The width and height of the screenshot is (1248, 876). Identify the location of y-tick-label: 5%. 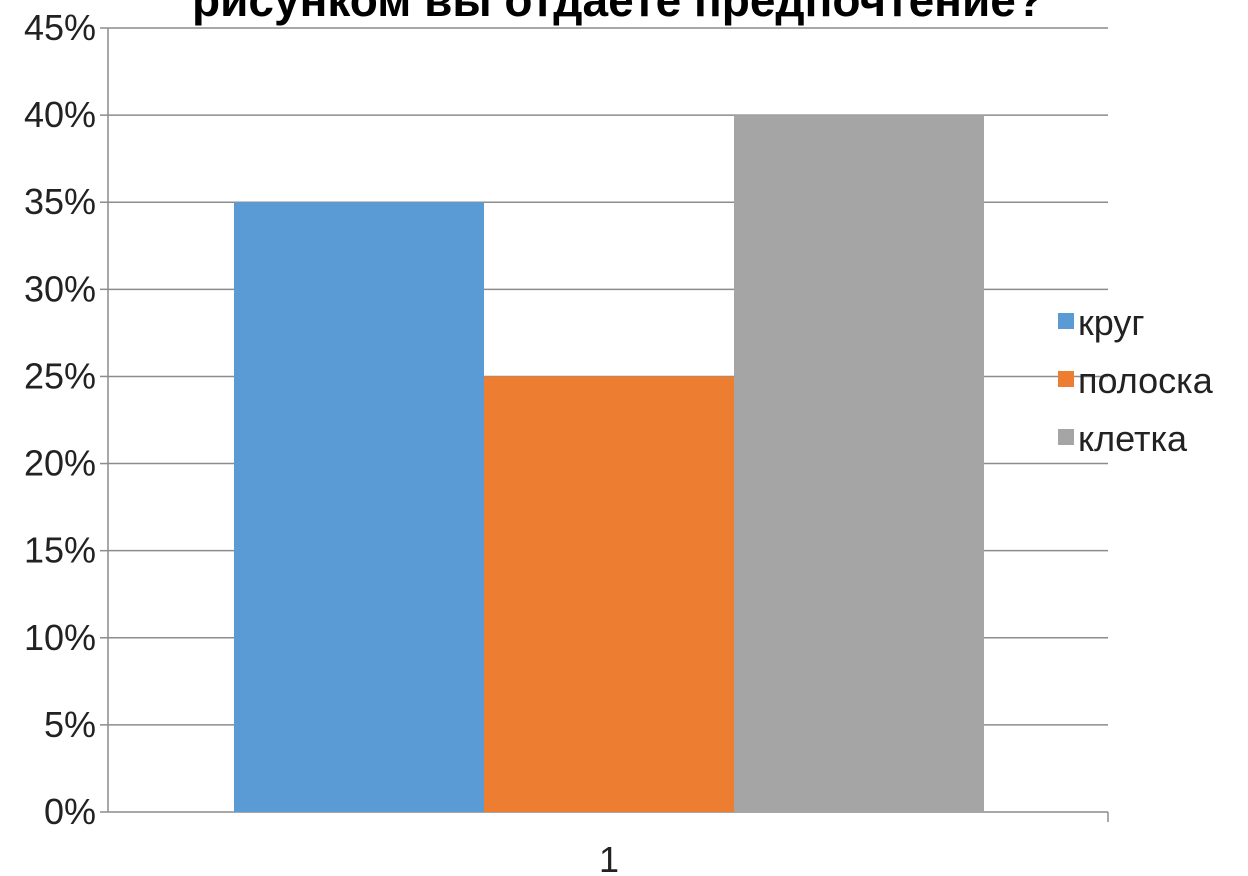
(70, 724).